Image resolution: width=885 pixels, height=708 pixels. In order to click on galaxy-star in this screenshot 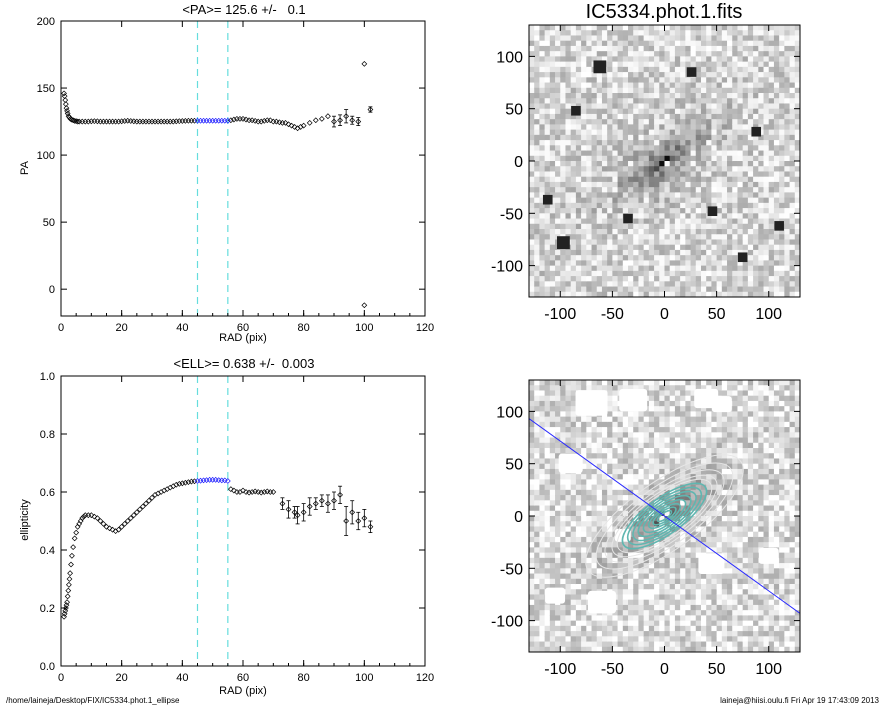, I will do `click(576, 110)`.